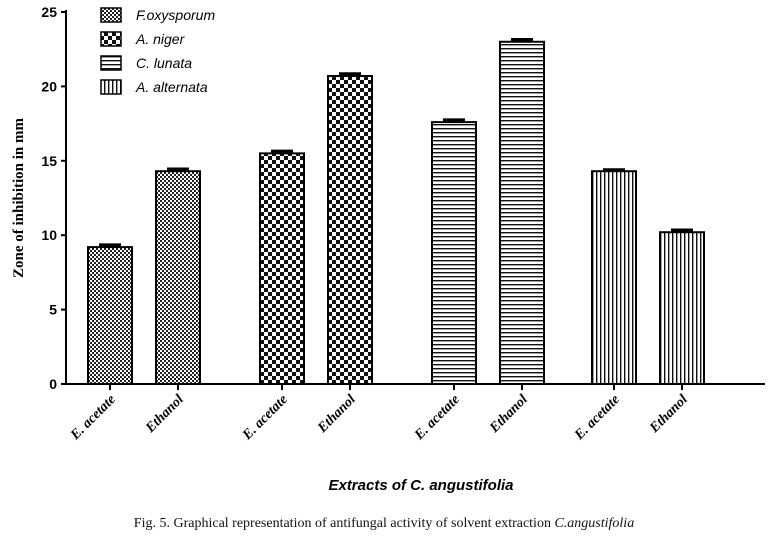 Image resolution: width=768 pixels, height=547 pixels. I want to click on y-tick-label: 25, so click(49, 12).